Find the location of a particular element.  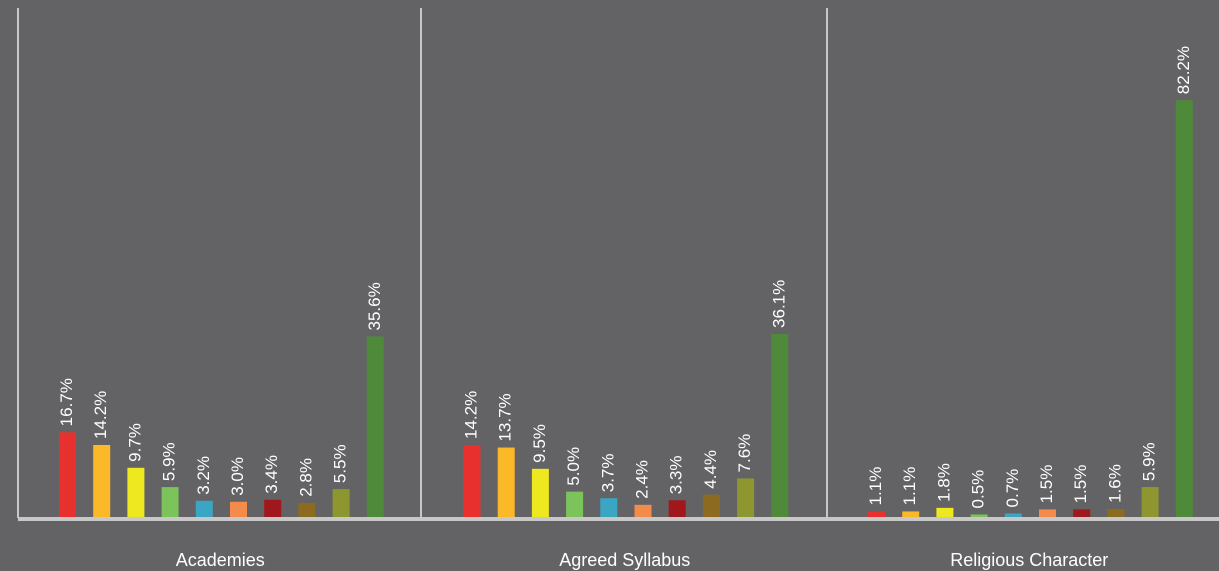

category-label: Agreed Syllabus is located at coordinates (624, 560).